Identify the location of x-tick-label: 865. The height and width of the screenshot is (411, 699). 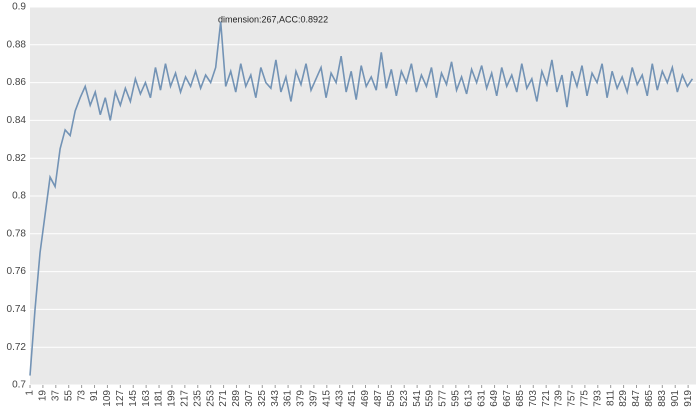
(649, 398).